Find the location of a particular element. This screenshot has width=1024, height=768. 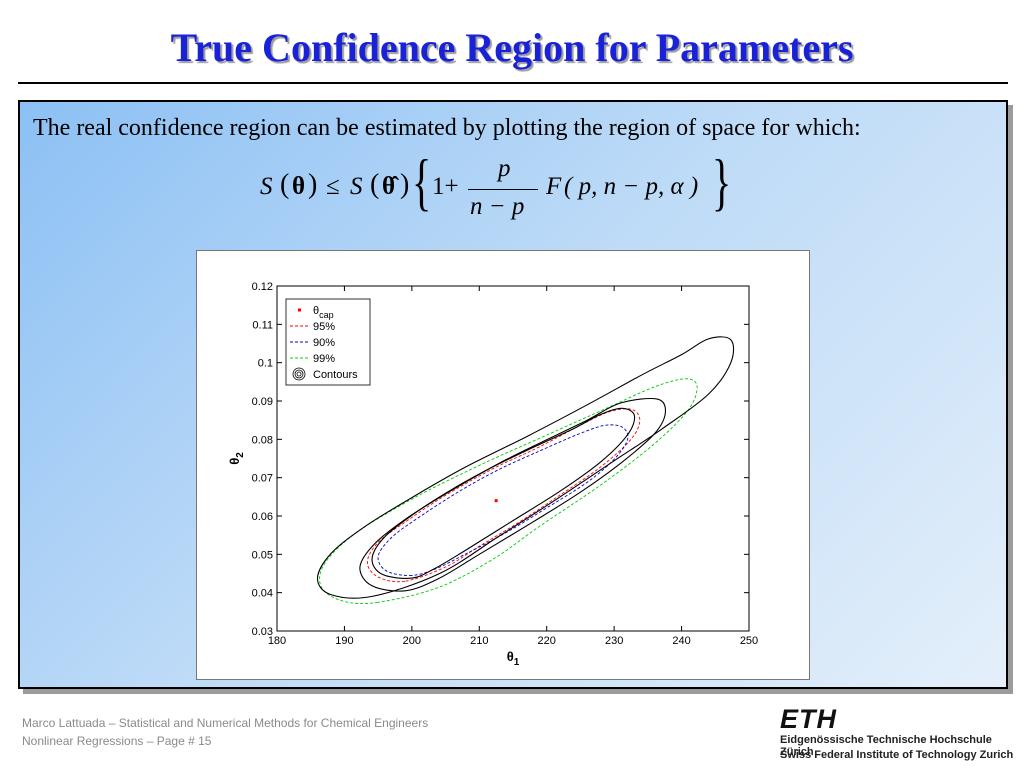

formula-theta: θ is located at coordinates (299, 186).